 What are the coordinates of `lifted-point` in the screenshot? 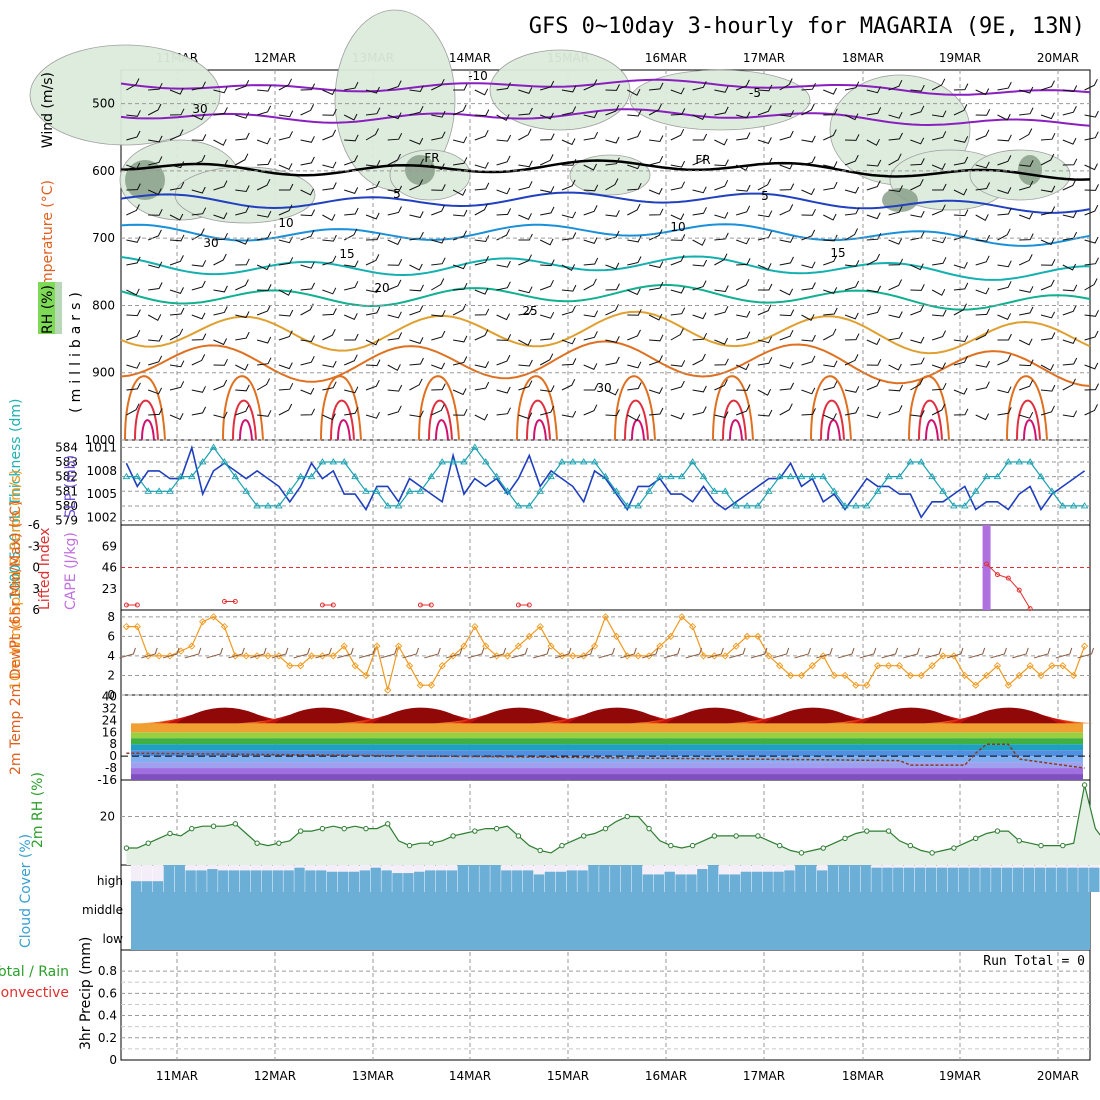 It's located at (518, 605).